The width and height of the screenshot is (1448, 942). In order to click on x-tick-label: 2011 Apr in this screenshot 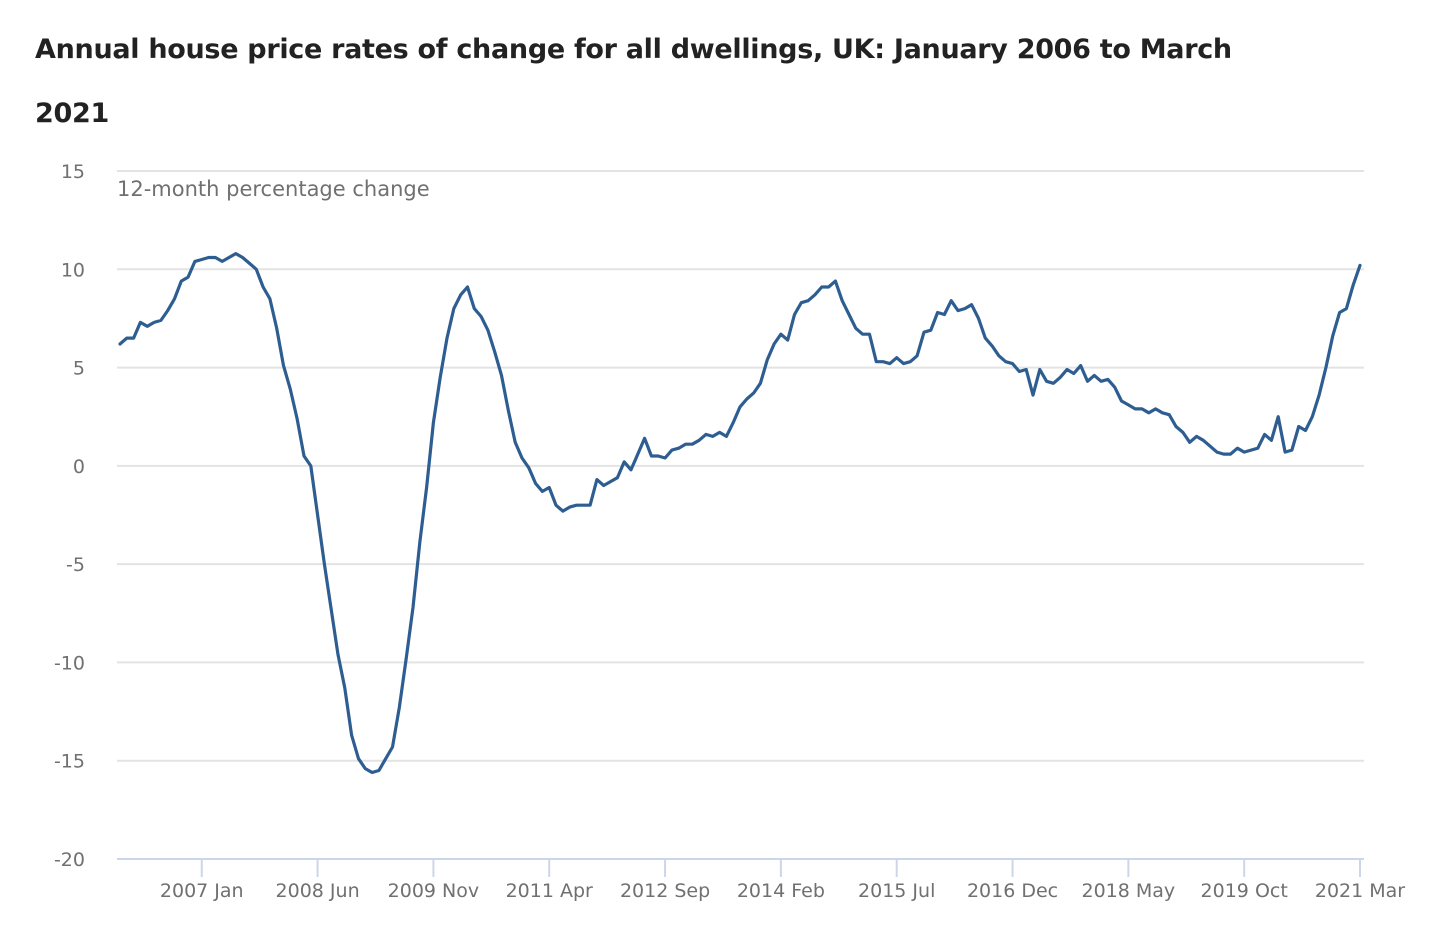, I will do `click(549, 891)`.